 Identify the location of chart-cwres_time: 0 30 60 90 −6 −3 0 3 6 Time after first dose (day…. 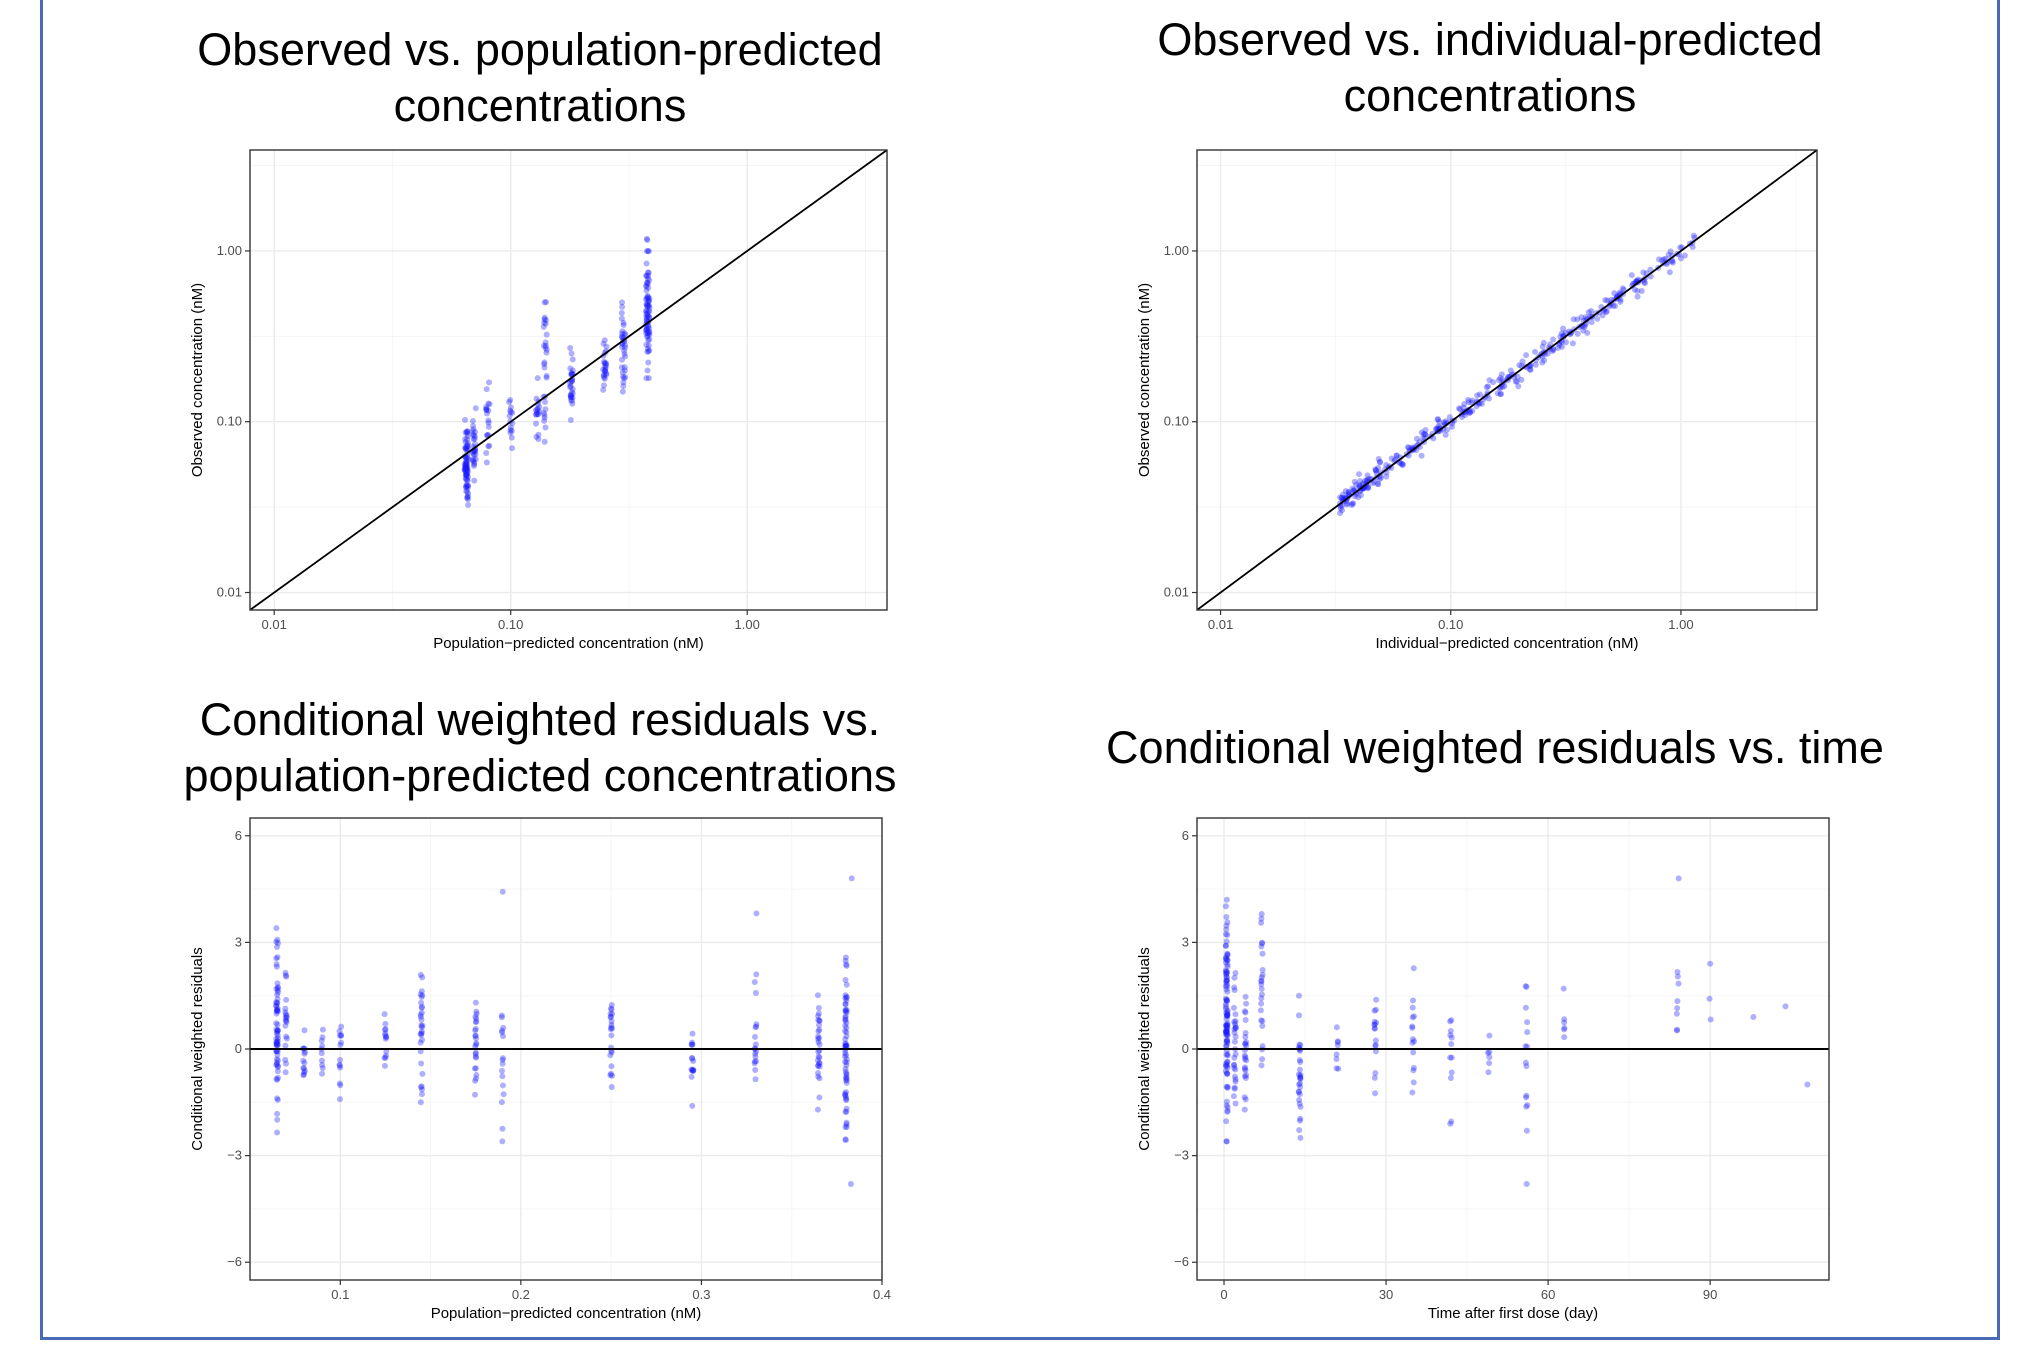
(1483, 1069).